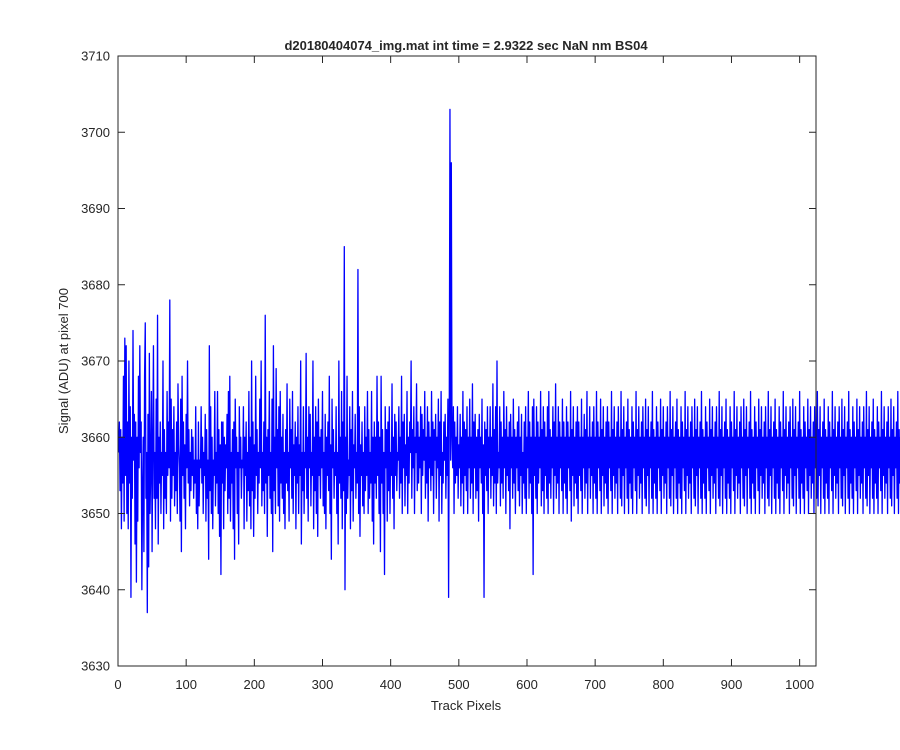 The width and height of the screenshot is (900, 750). What do you see at coordinates (527, 684) in the screenshot?
I see `x-tick-label: 600` at bounding box center [527, 684].